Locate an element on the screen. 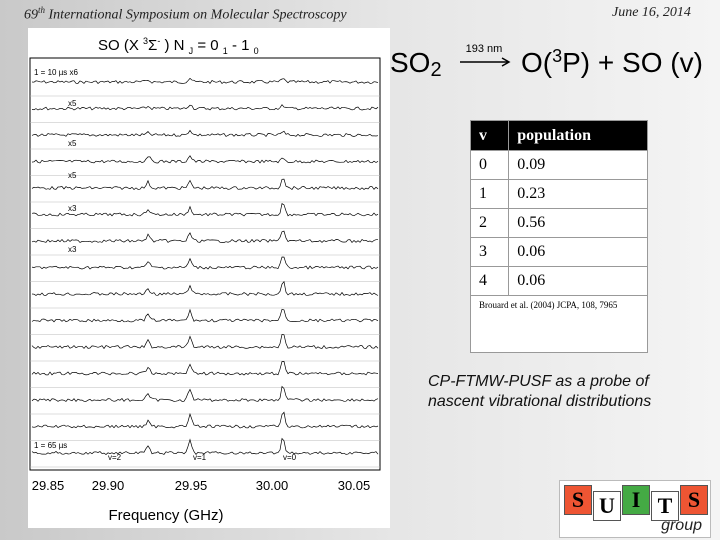 The width and height of the screenshot is (720, 540). figure-title: SO (X 3Σ- ) N J = 0 1 - 1 0 is located at coordinates (178, 46).